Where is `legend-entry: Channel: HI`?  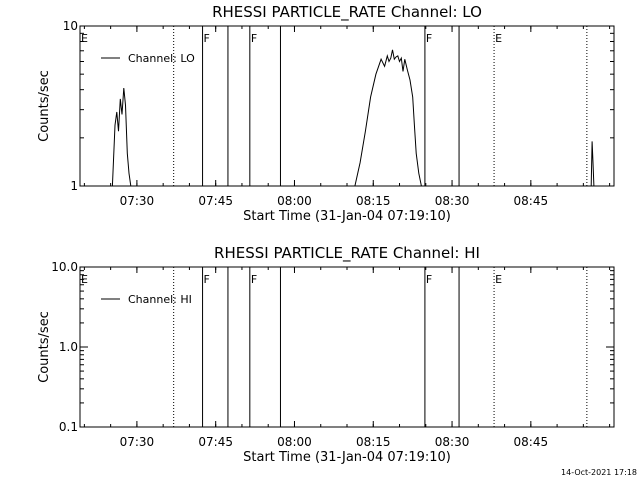
legend-entry: Channel: HI is located at coordinates (160, 299).